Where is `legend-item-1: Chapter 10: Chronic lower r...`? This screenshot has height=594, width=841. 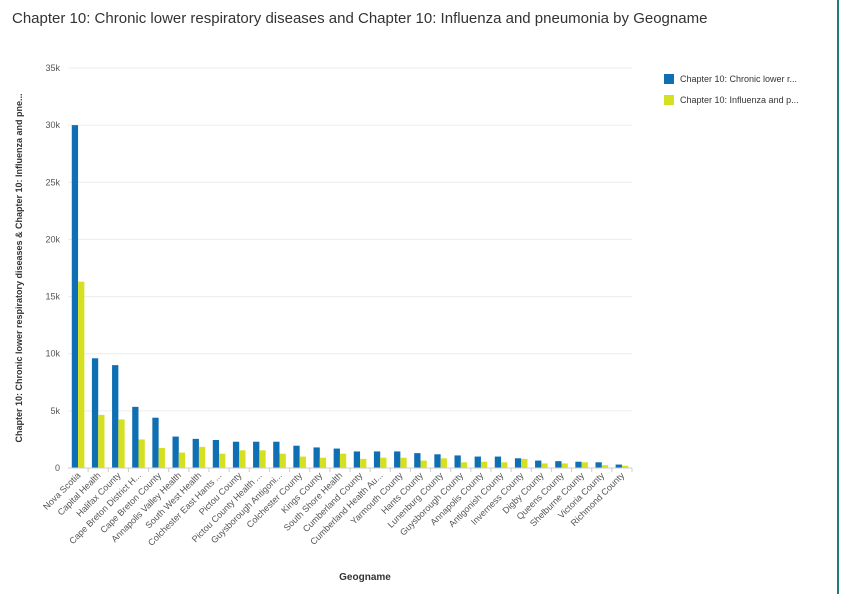 legend-item-1: Chapter 10: Chronic lower r... is located at coordinates (731, 78).